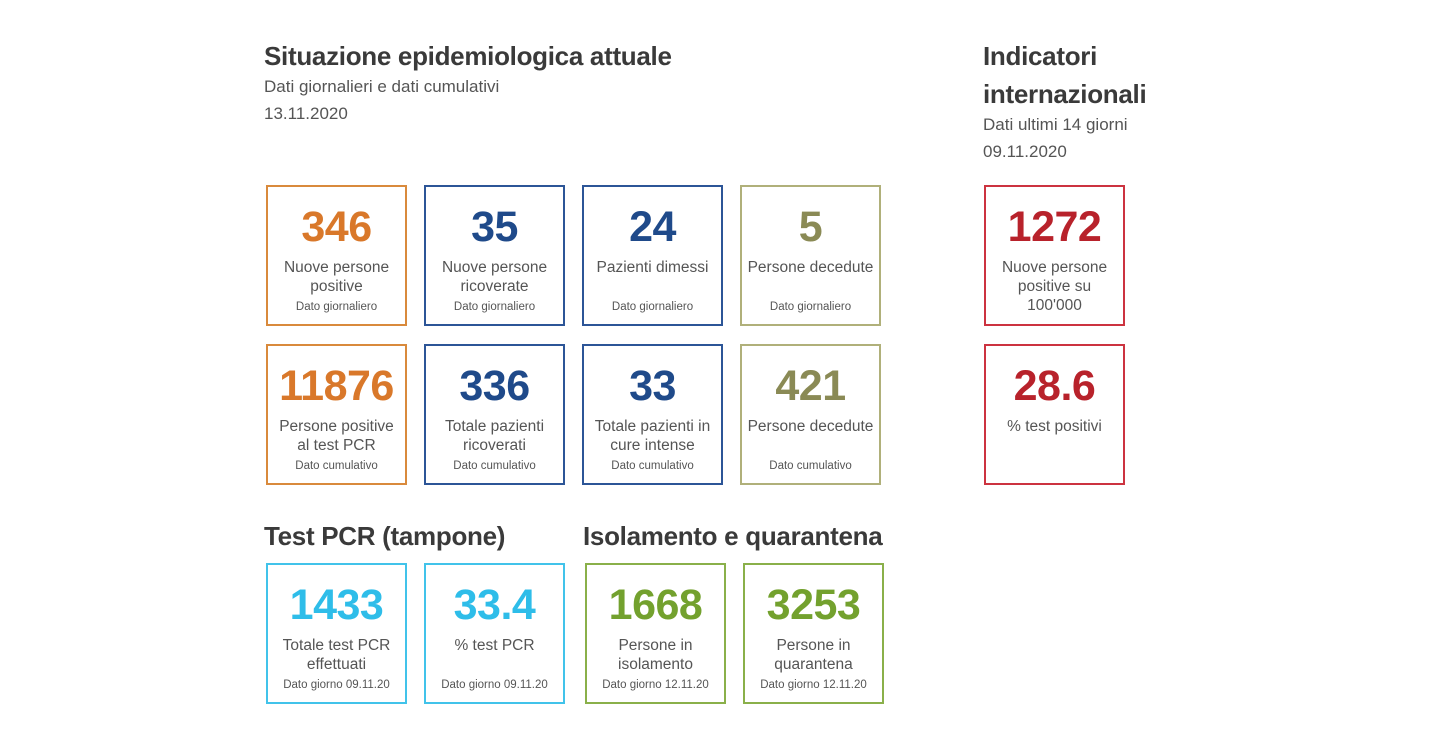  What do you see at coordinates (336, 386) in the screenshot?
I see `card-value: 11876` at bounding box center [336, 386].